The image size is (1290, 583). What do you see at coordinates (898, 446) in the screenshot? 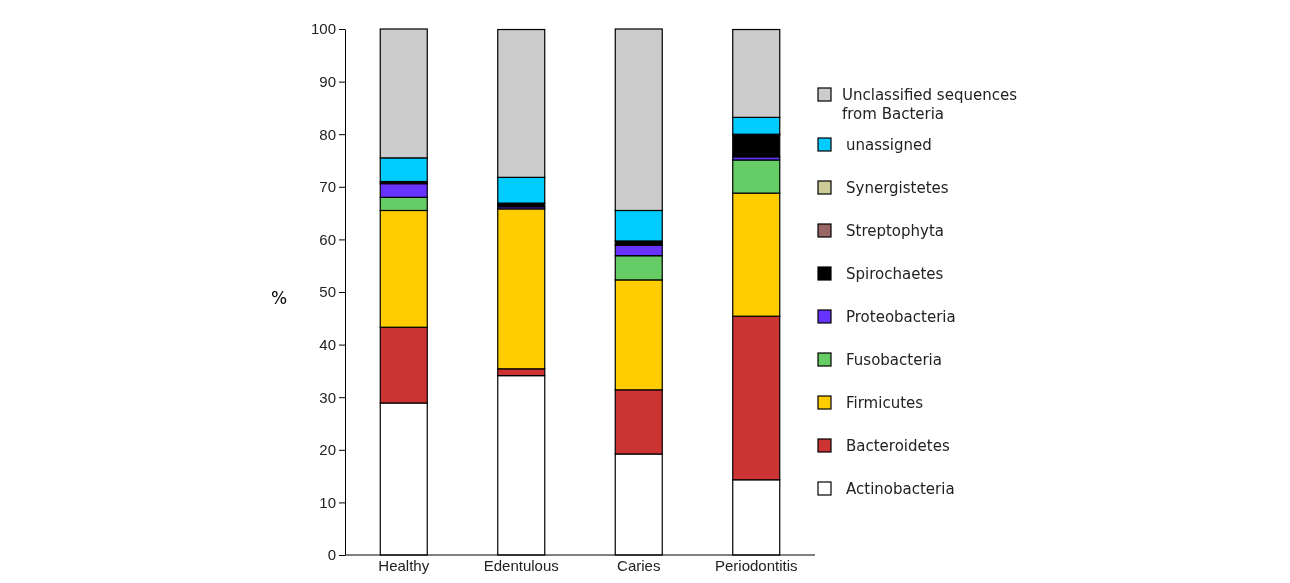
I see `legend-label: Bacteroidetes` at bounding box center [898, 446].